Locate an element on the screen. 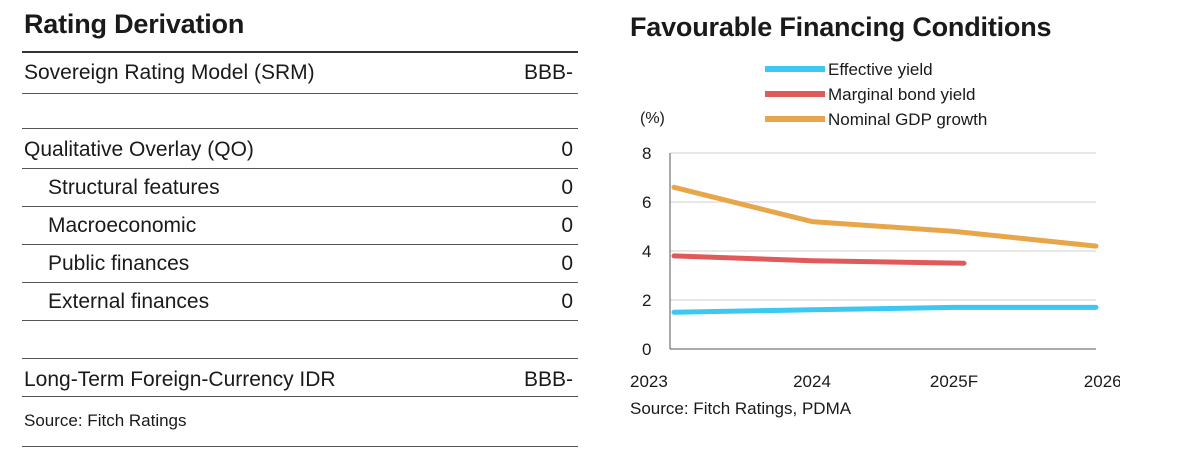 This screenshot has height=466, width=1180. x-tick-label: 2026F is located at coordinates (1102, 381).